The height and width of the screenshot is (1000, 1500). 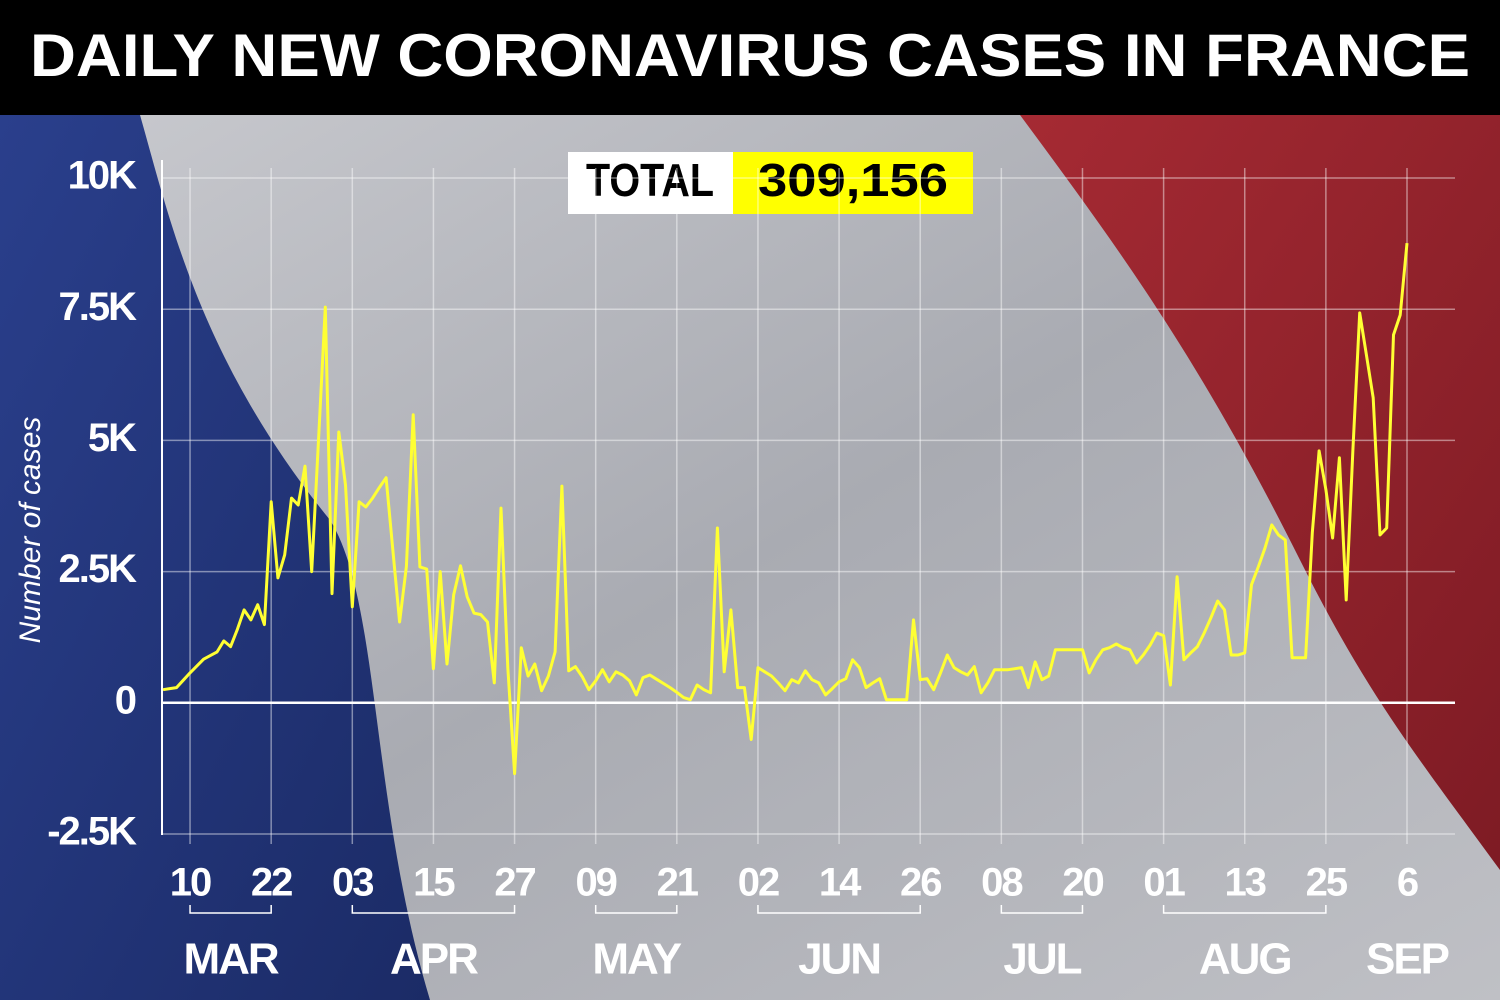 What do you see at coordinates (102, 176) in the screenshot?
I see `y-tick-label: 10K` at bounding box center [102, 176].